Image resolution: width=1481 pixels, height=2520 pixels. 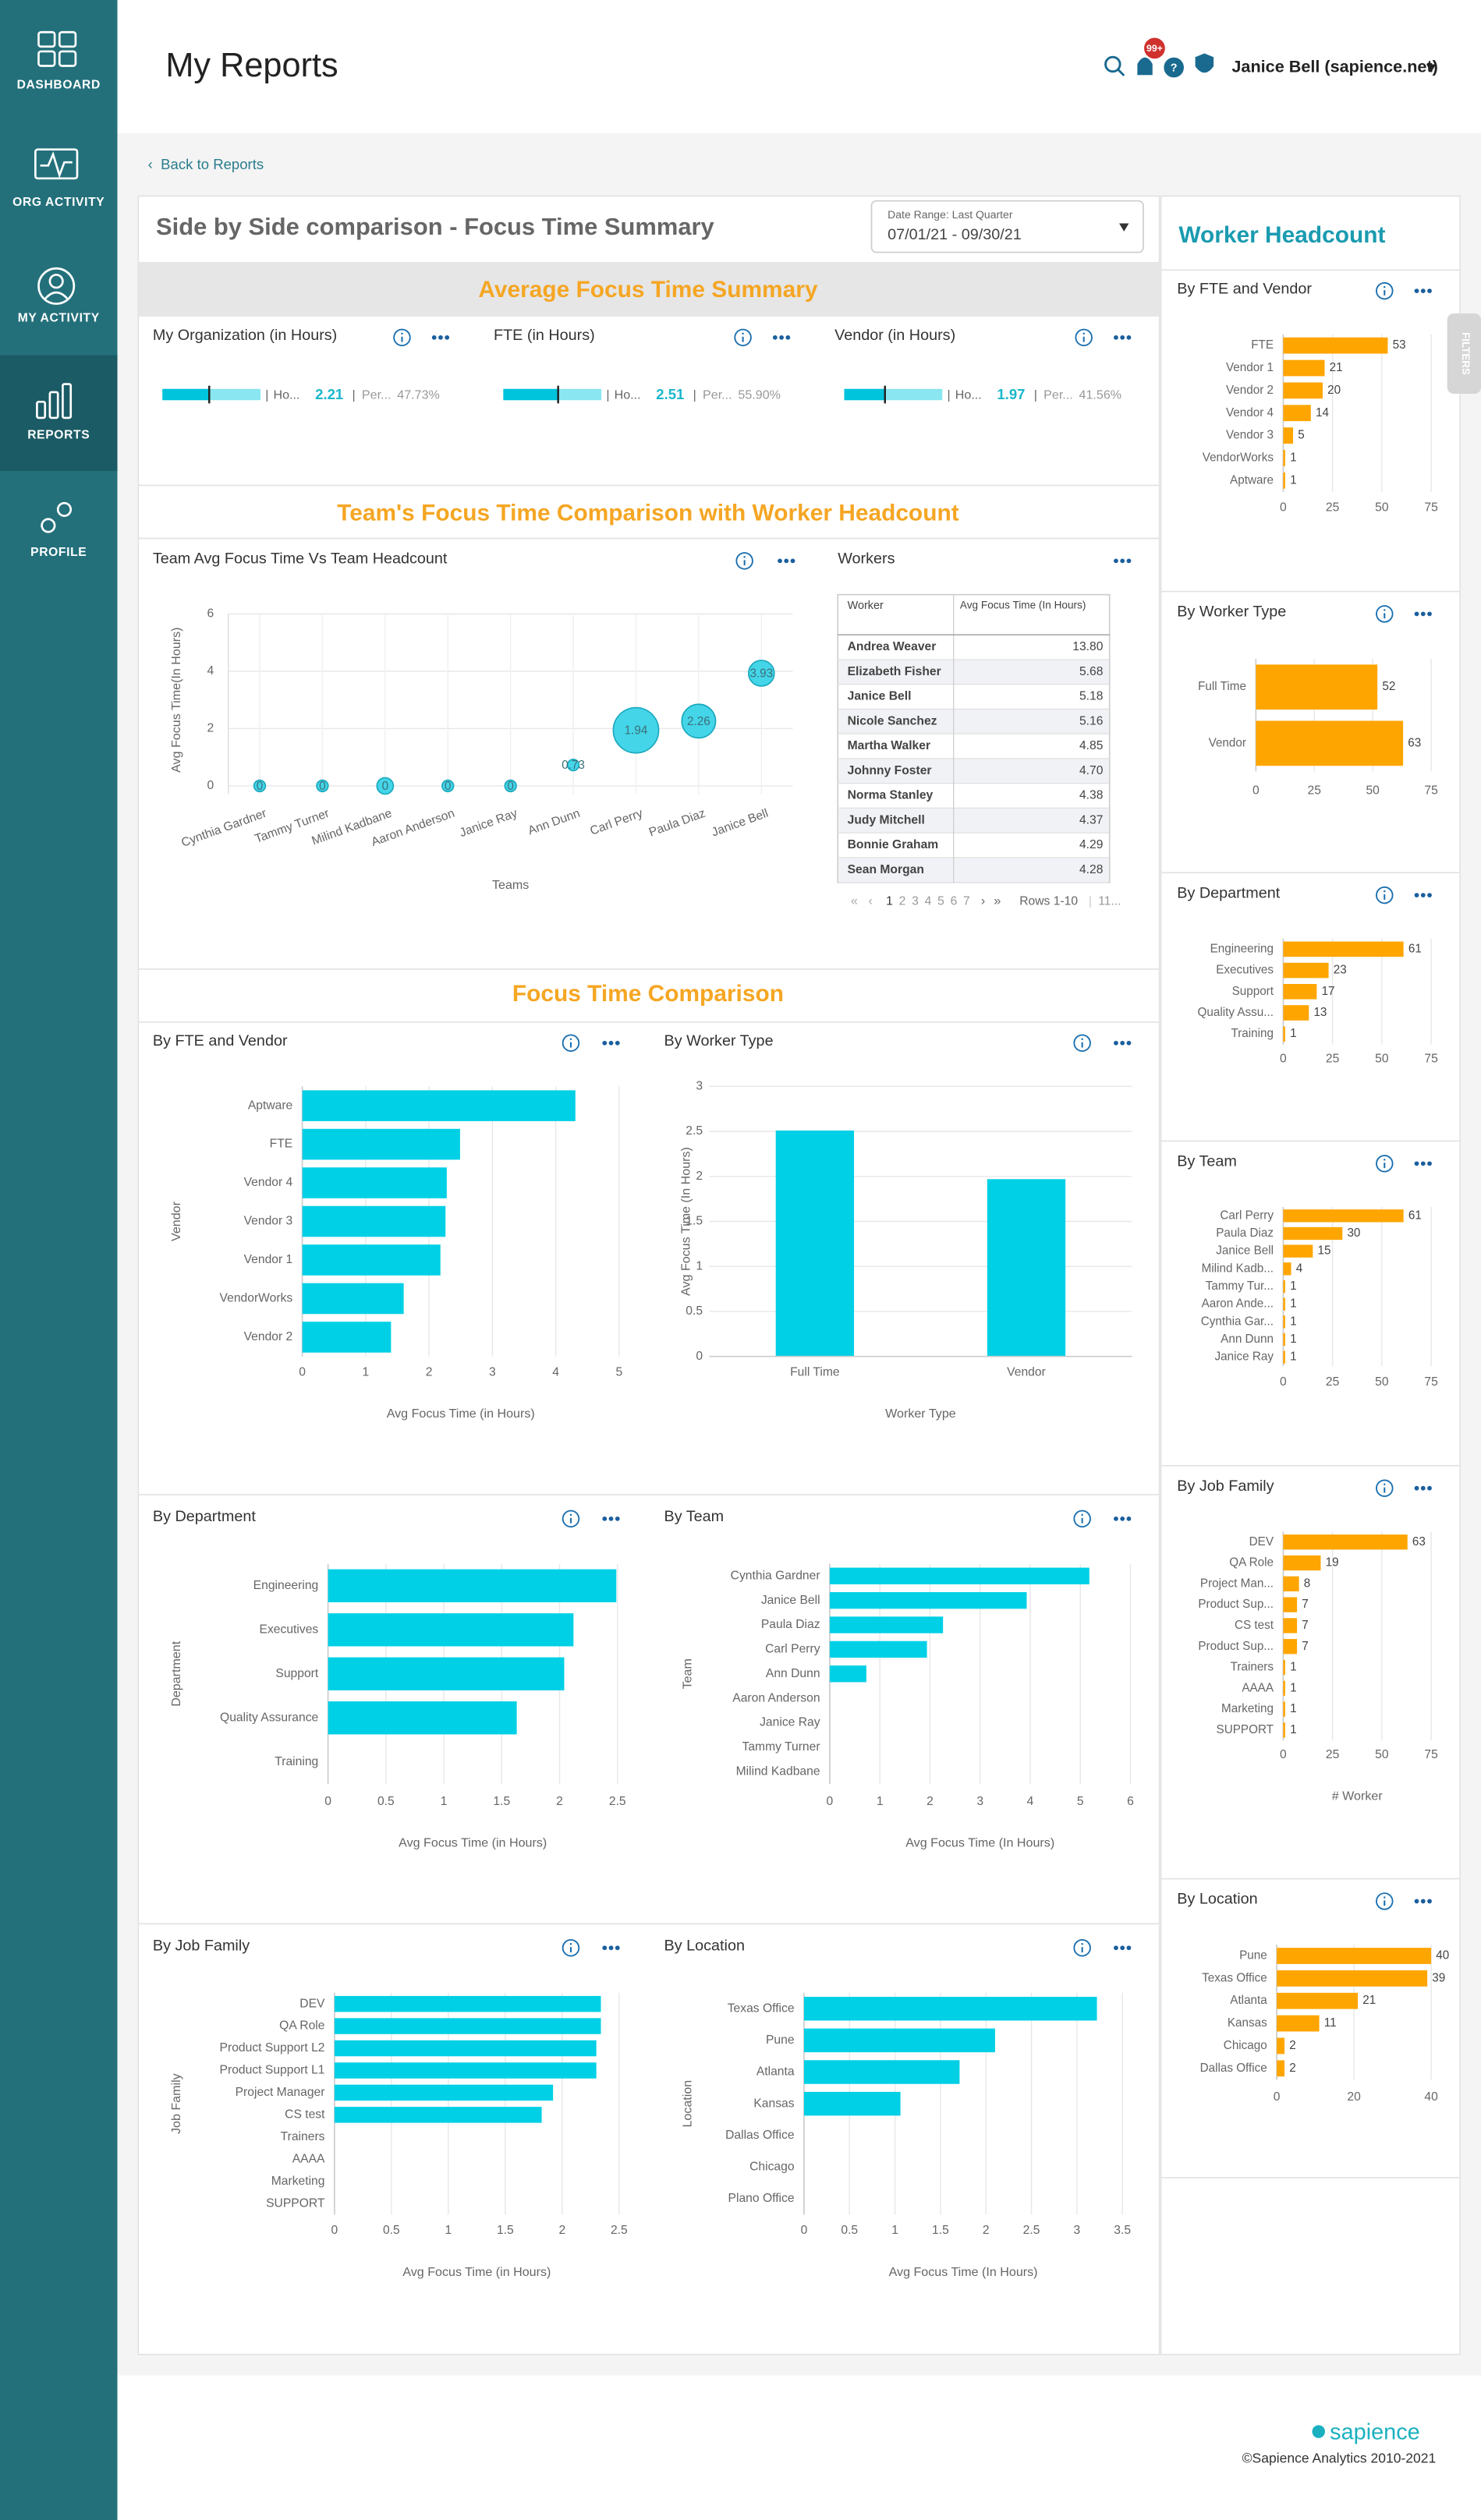 What do you see at coordinates (58, 435) in the screenshot?
I see `nav-item: REPORTS` at bounding box center [58, 435].